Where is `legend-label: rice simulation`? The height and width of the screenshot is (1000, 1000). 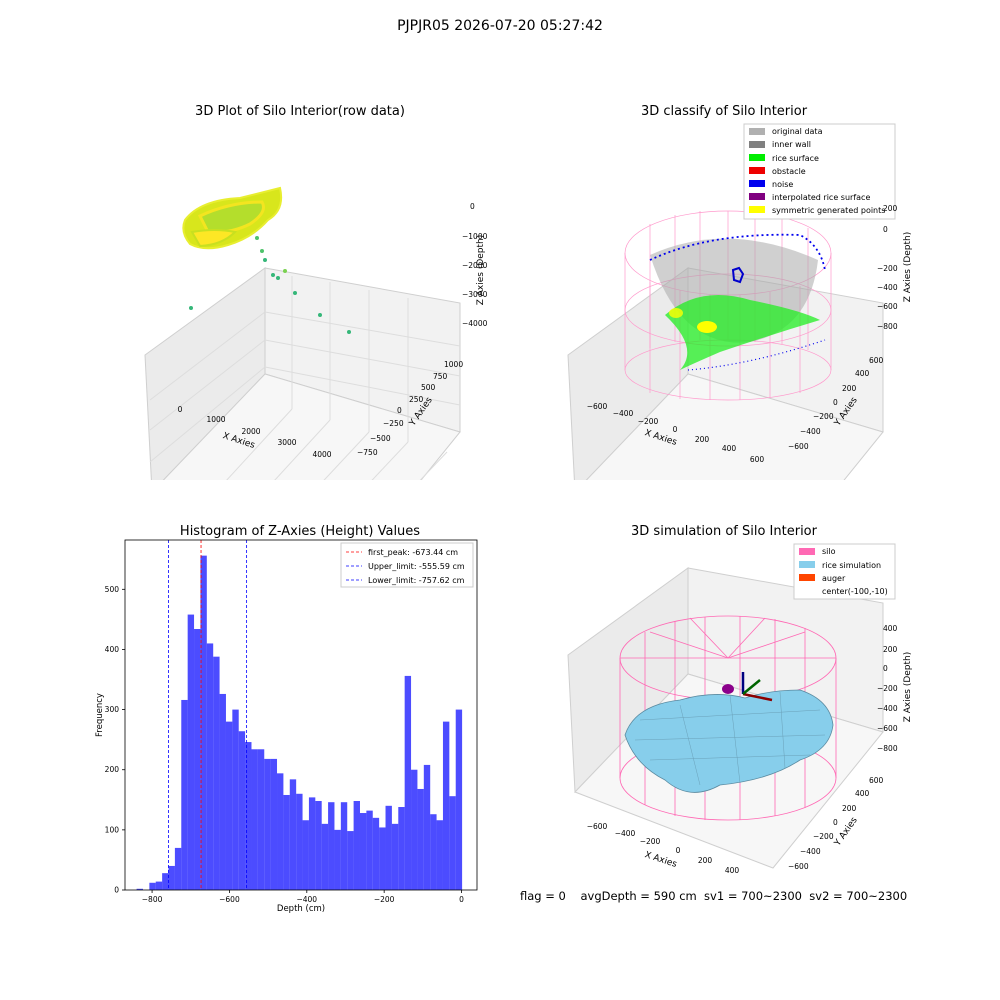
legend-label: rice simulation is located at coordinates (851, 565).